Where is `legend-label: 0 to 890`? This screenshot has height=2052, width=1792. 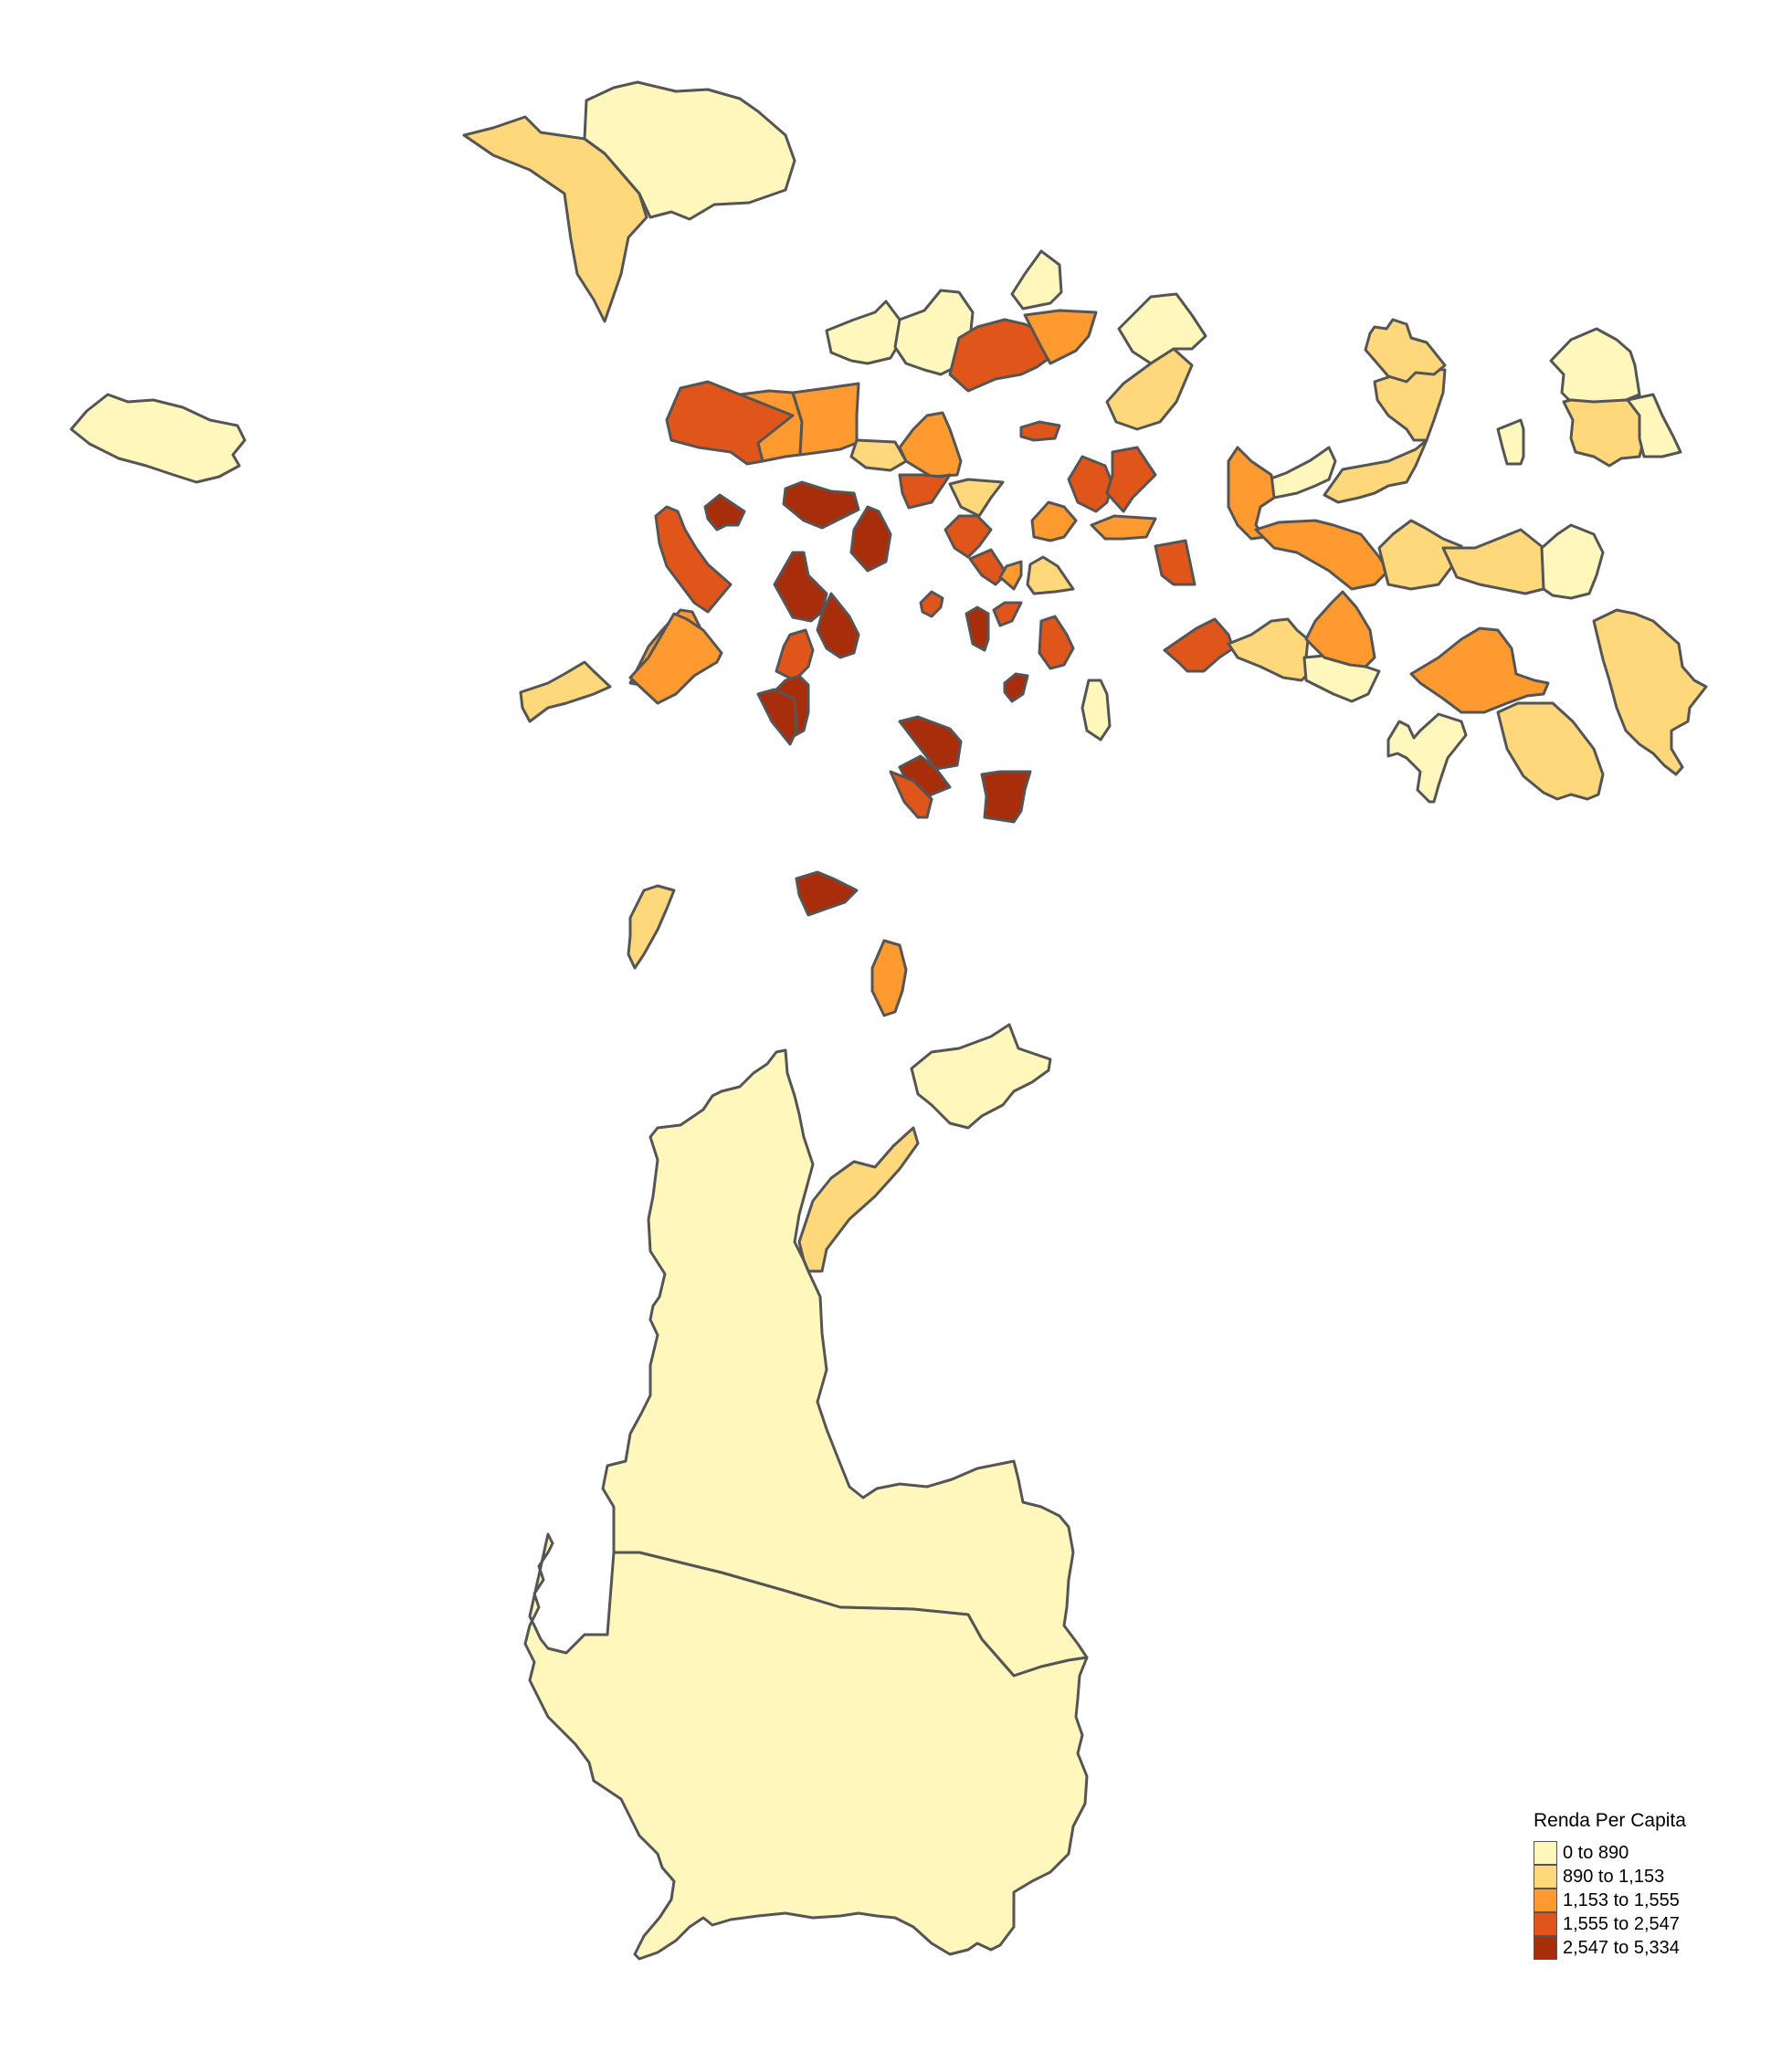 legend-label: 0 to 890 is located at coordinates (1596, 1852).